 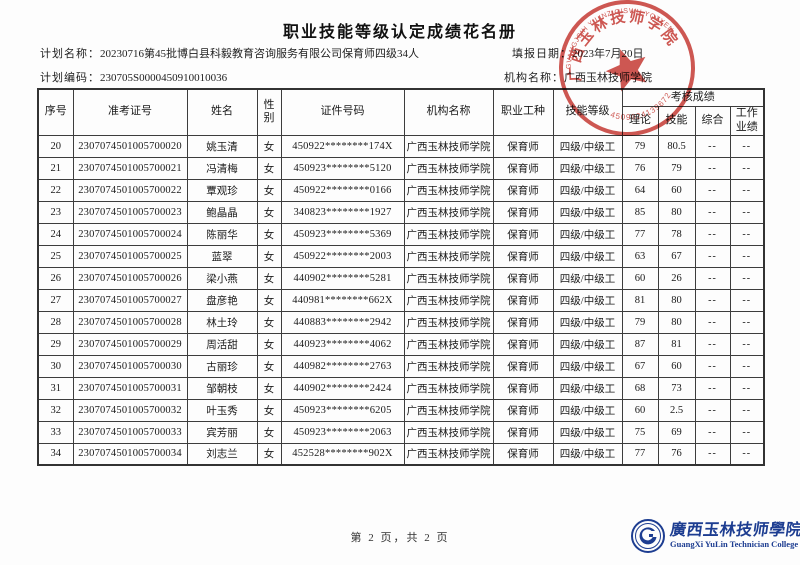 I want to click on cell-id: 440902********5281, so click(x=342, y=278).